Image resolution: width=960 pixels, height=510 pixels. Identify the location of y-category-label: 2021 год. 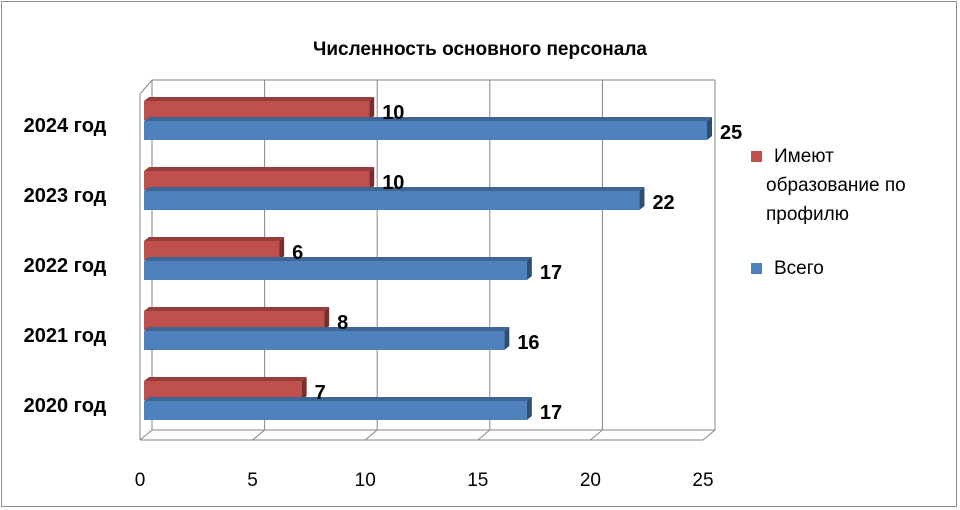
(65, 336).